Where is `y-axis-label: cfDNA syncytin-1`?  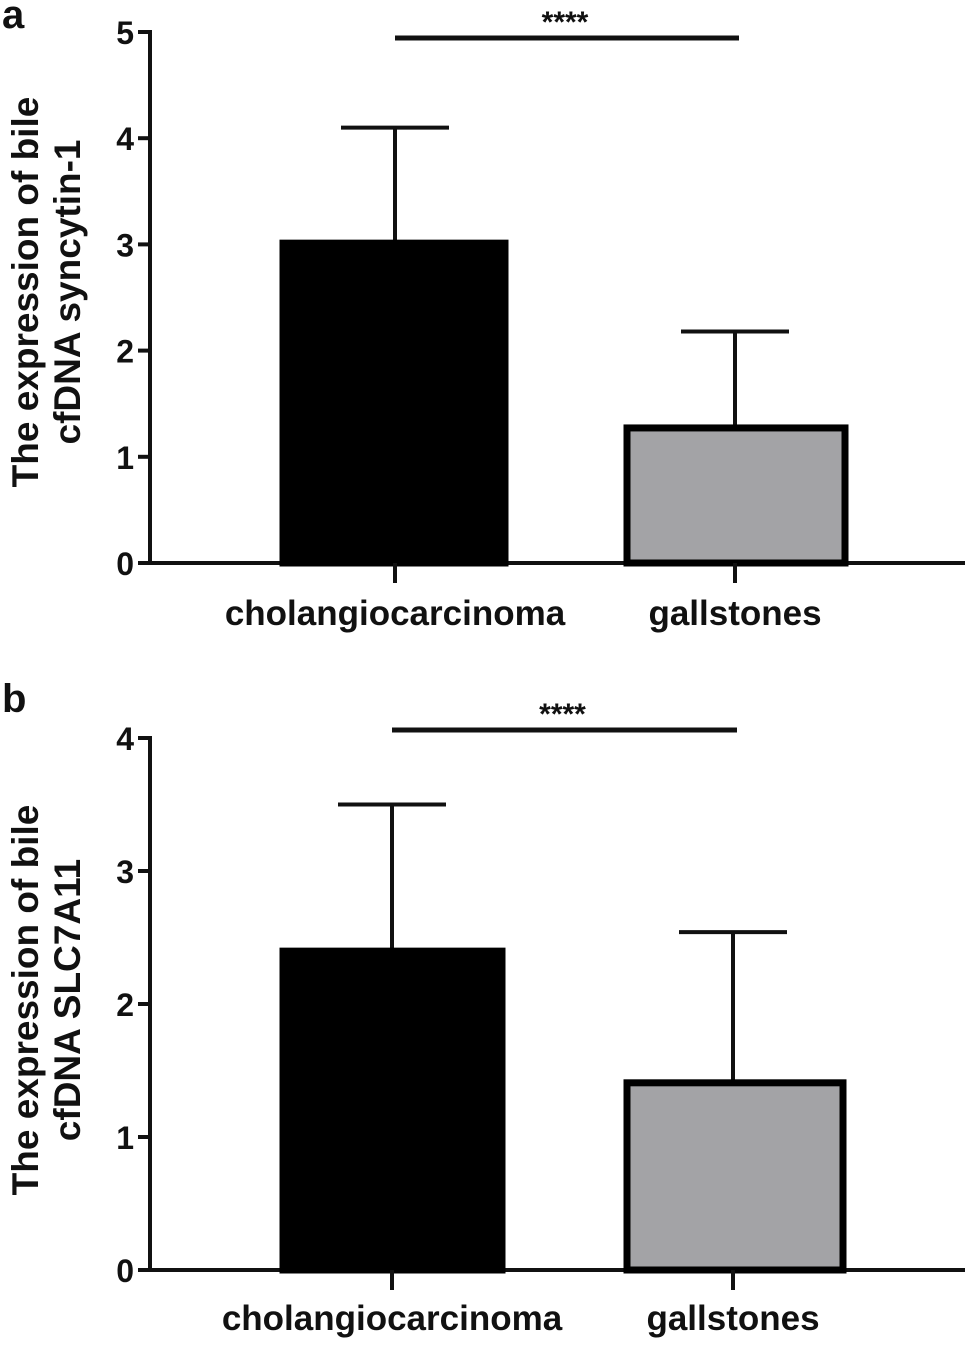 y-axis-label: cfDNA syncytin-1 is located at coordinates (67, 292).